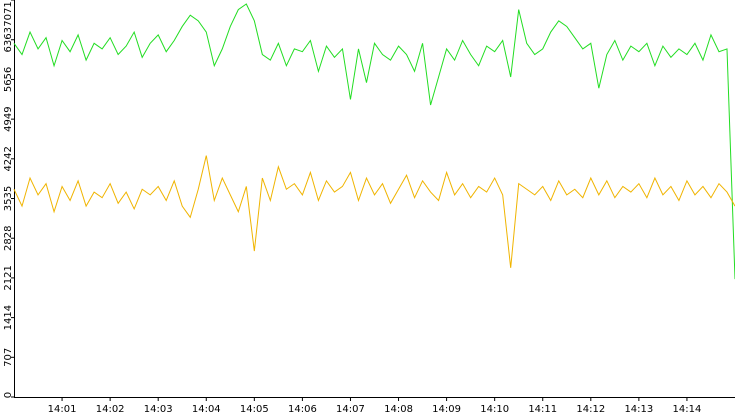 The width and height of the screenshot is (735, 415). What do you see at coordinates (206, 409) in the screenshot?
I see `x-tick-label: 14:04` at bounding box center [206, 409].